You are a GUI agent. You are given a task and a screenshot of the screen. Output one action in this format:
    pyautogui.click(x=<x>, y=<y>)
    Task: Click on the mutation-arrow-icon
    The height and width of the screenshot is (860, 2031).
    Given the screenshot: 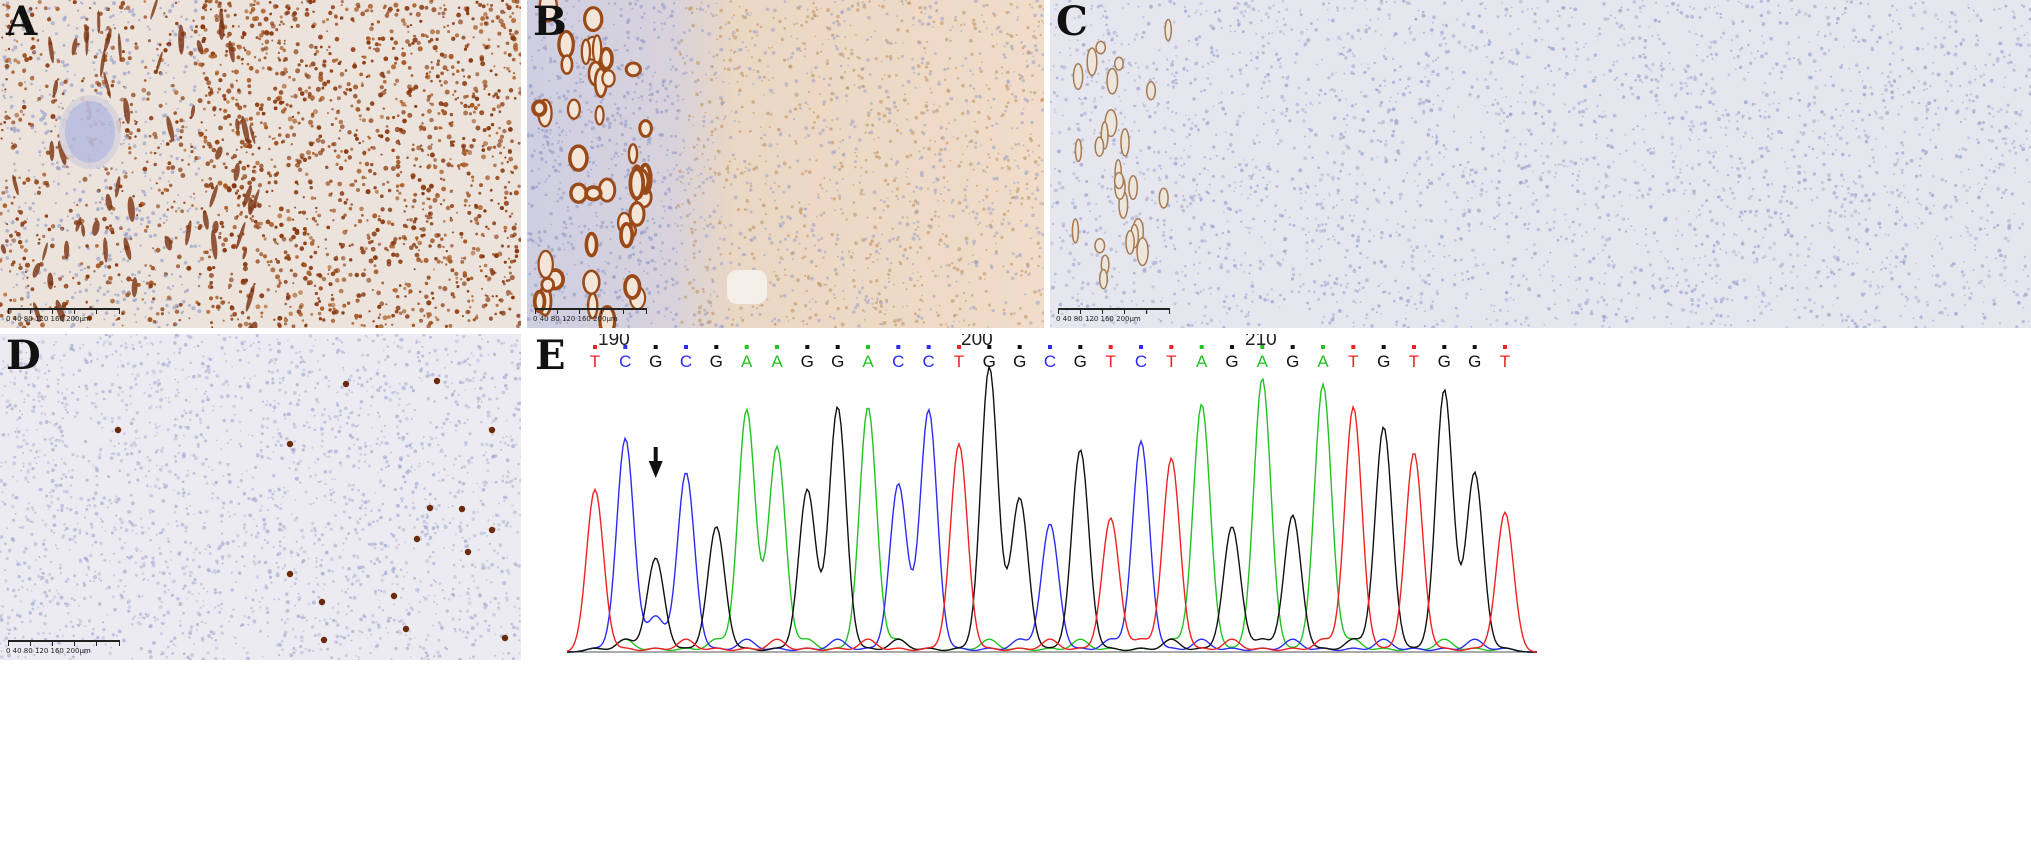 What is the action you would take?
    pyautogui.click(x=655, y=462)
    